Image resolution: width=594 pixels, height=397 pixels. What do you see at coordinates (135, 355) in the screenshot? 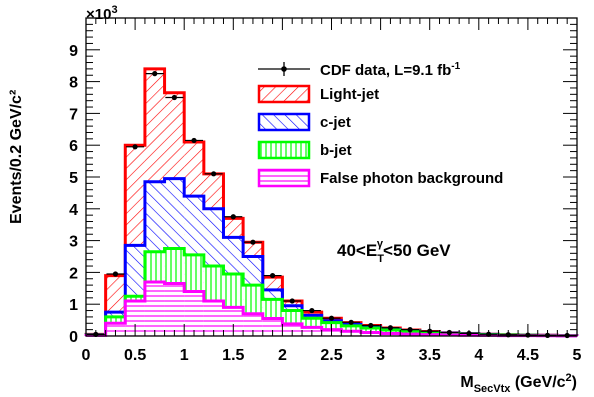
I see `x-tick-label: 0.5` at bounding box center [135, 355].